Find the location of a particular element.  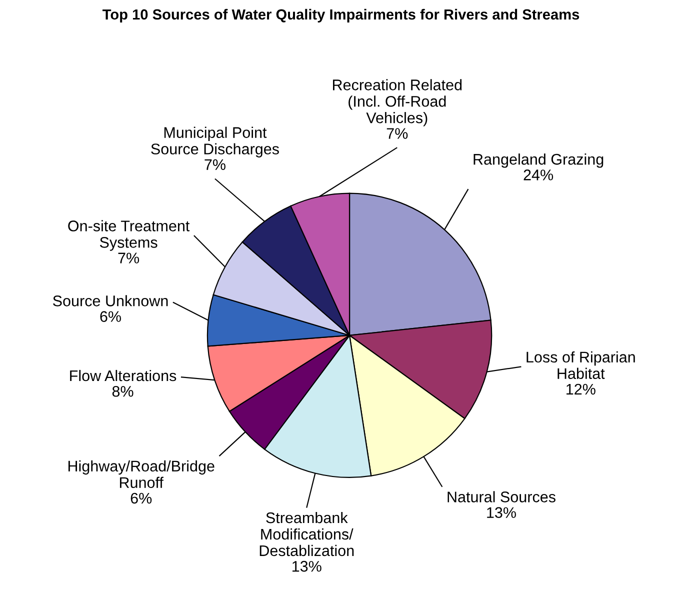

slice-label: Source Unknown is located at coordinates (110, 300).